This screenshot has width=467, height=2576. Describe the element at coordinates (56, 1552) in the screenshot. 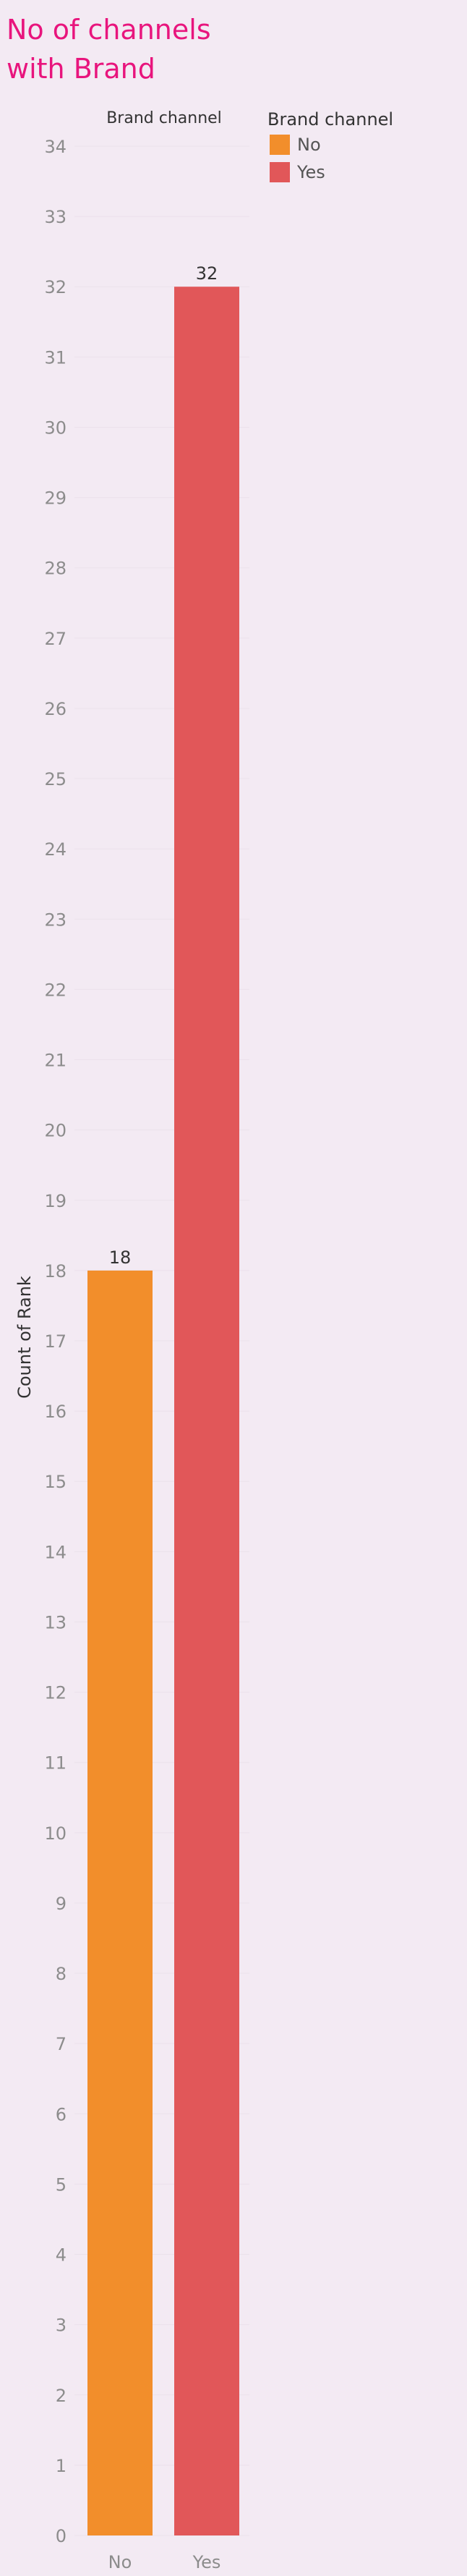

I see `y-tick-label: 14` at that location.